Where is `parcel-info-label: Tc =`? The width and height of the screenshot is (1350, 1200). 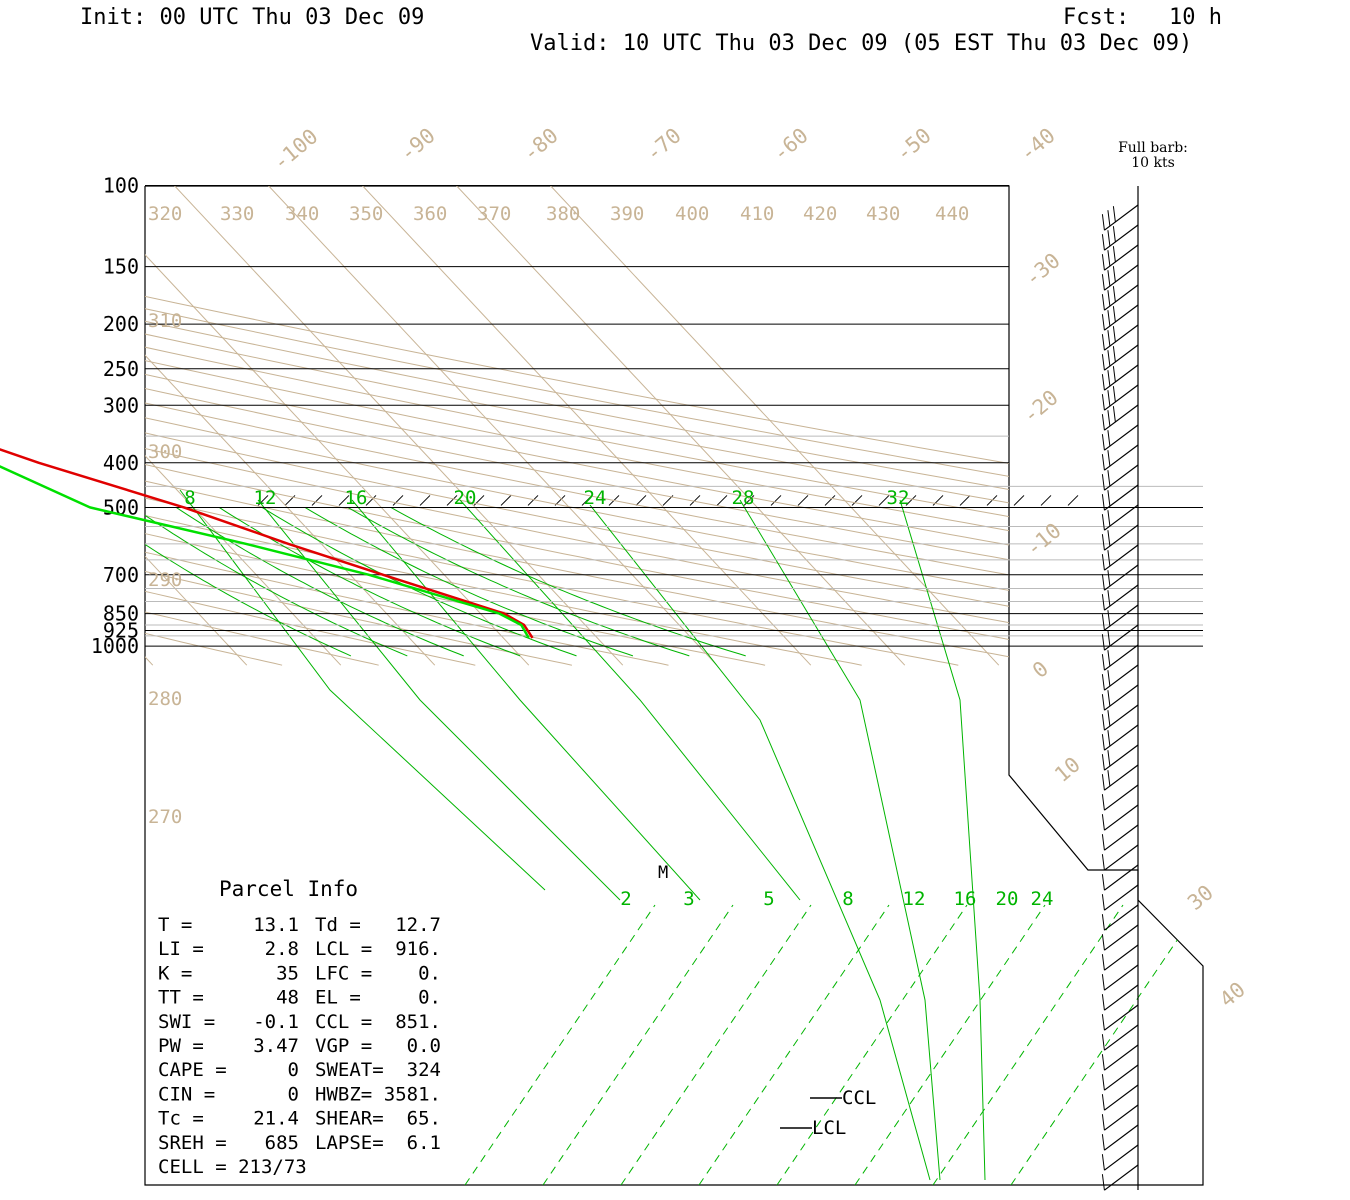 parcel-info-label: Tc = is located at coordinates (181, 1119).